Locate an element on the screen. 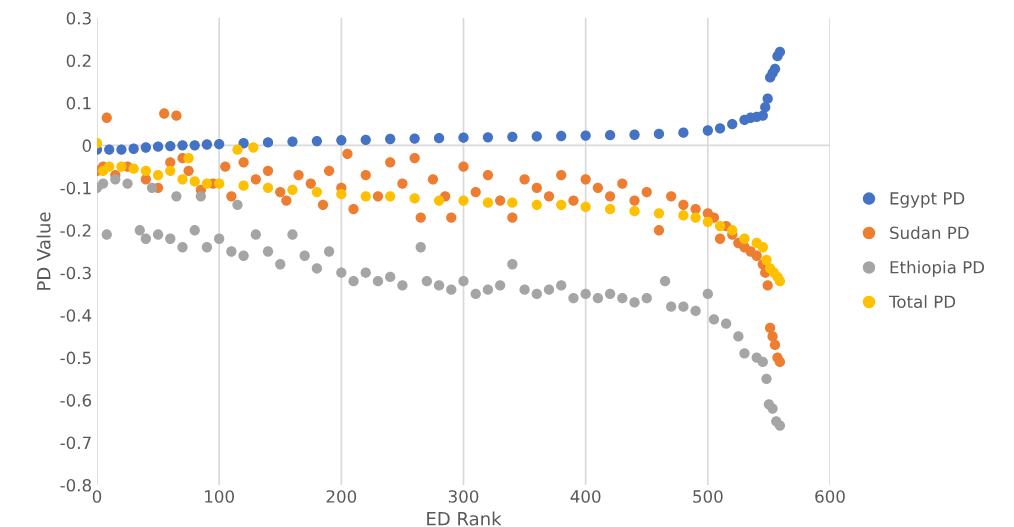  legend-label: Sudan PD is located at coordinates (929, 233).